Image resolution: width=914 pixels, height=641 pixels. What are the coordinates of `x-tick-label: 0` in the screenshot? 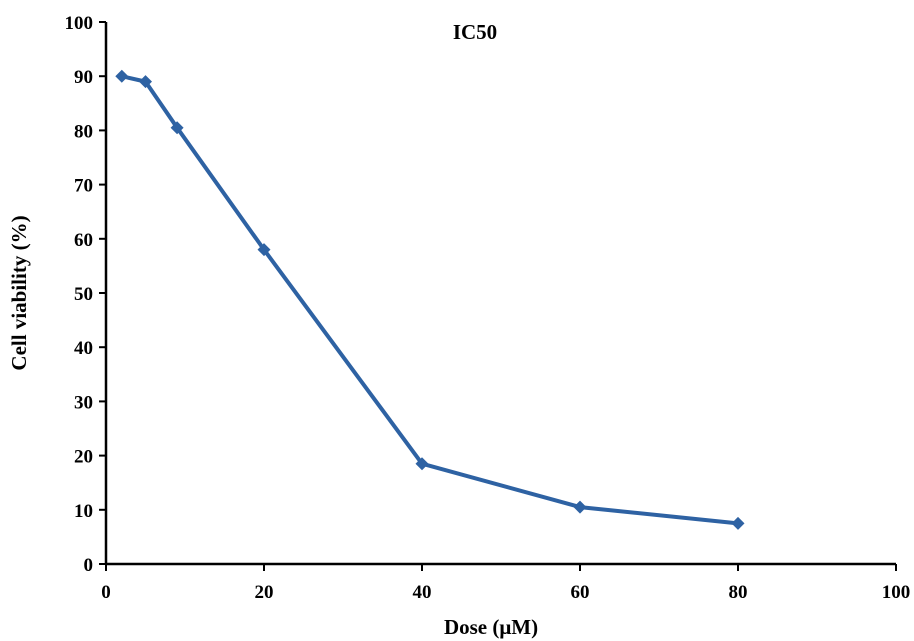 It's located at (106, 592).